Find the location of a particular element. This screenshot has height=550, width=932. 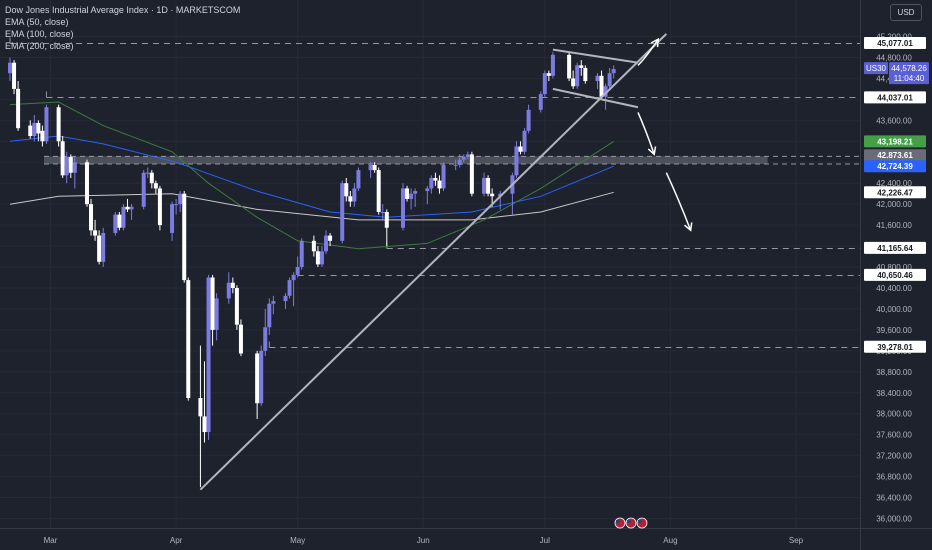

price-tick-label: 43,600.00 is located at coordinates (894, 120).